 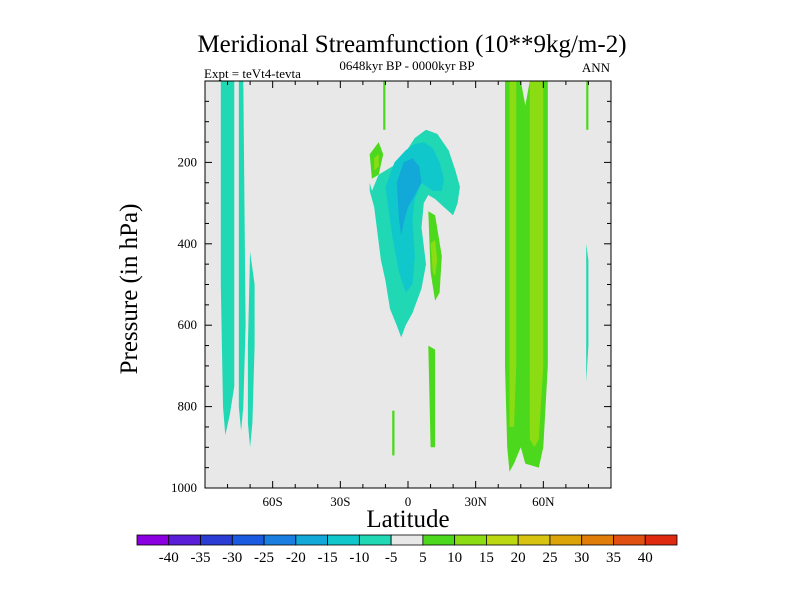 What do you see at coordinates (432, 396) in the screenshot?
I see `contour-region-green-low-strip` at bounding box center [432, 396].